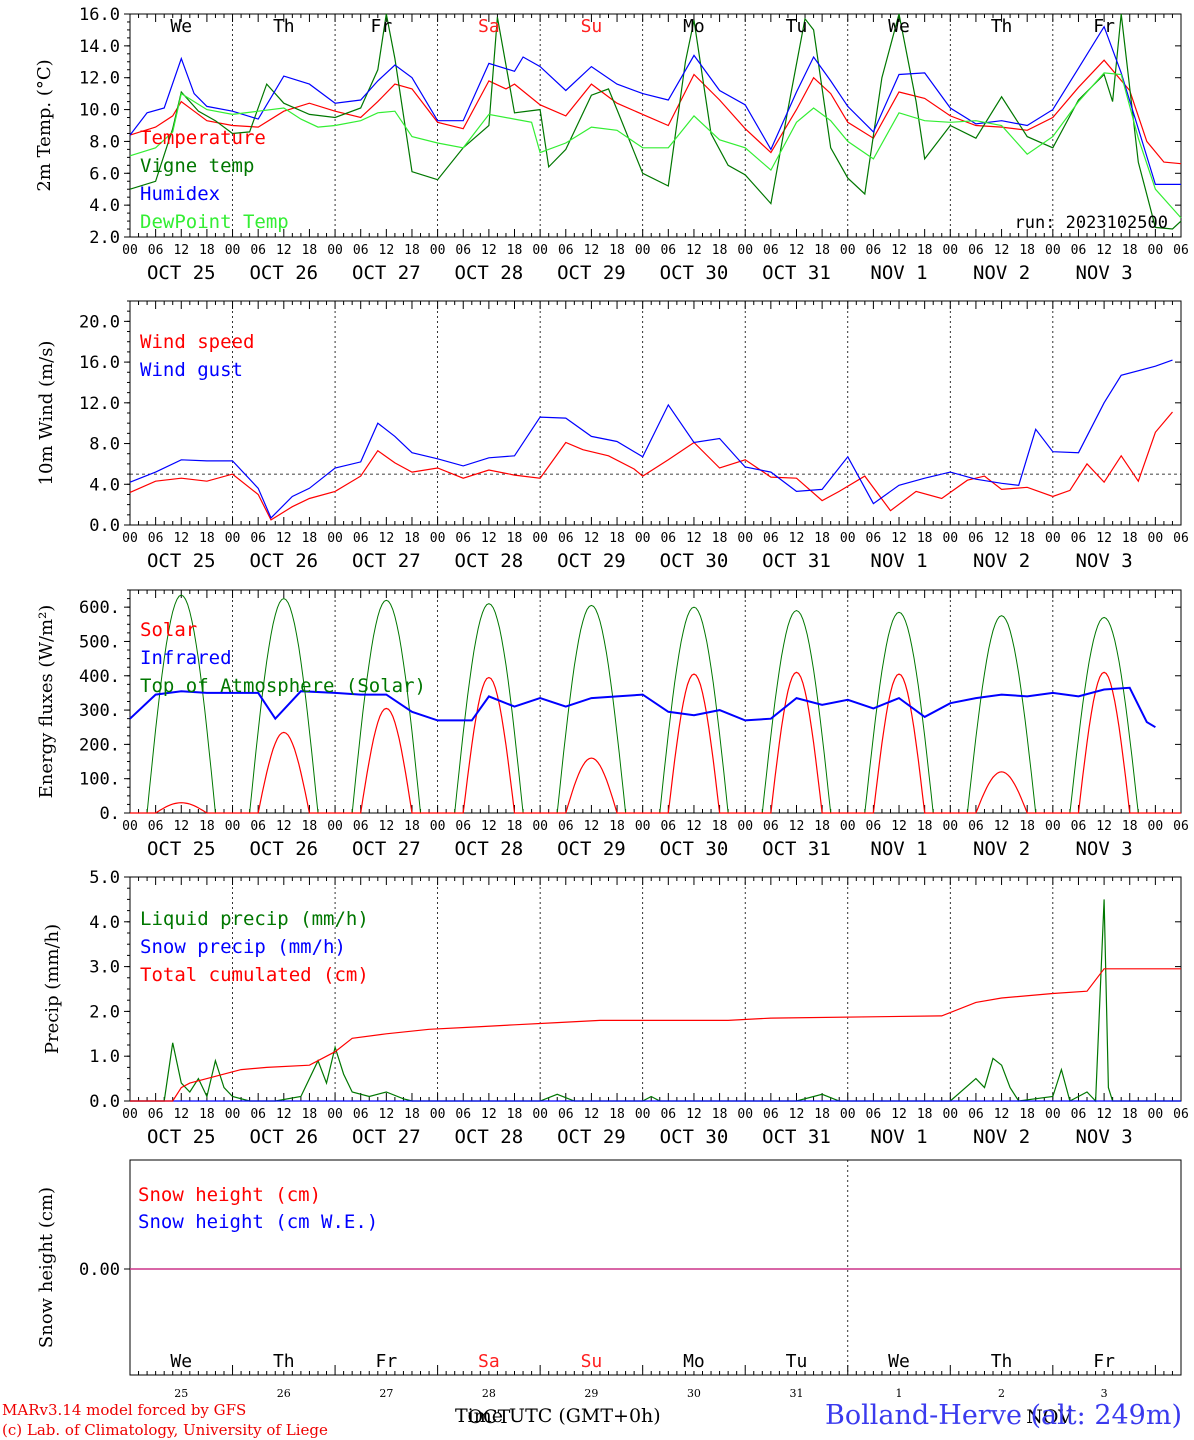 This screenshot has height=1440, width=1194. Describe the element at coordinates (258, 1222) in the screenshot. I see `legend-entry: Snow height (cm W.E.)` at that location.